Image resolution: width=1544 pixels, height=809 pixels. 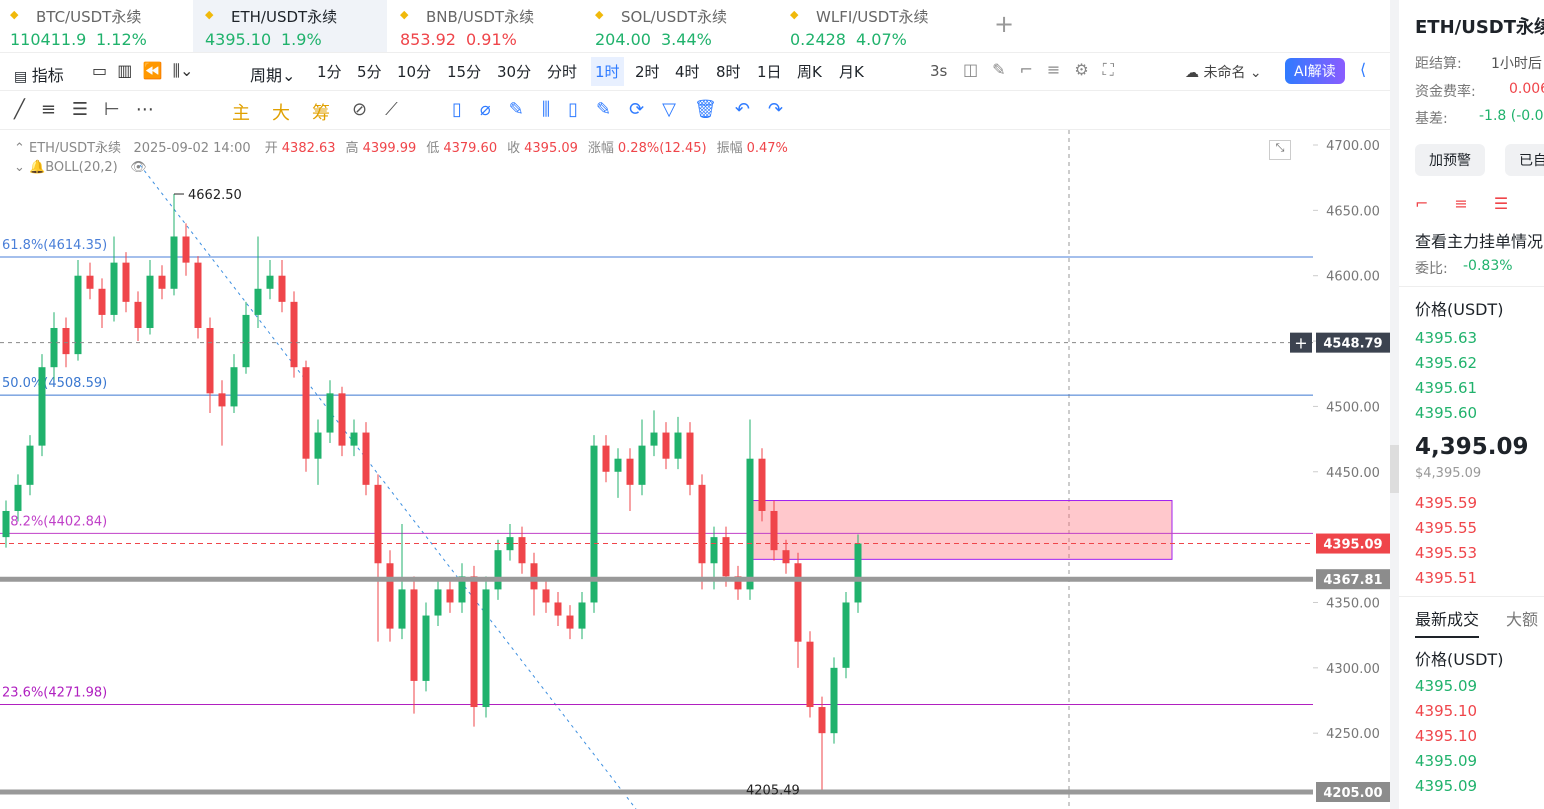 What do you see at coordinates (1446, 388) in the screenshot?
I see `ask: 4395.61` at bounding box center [1446, 388].